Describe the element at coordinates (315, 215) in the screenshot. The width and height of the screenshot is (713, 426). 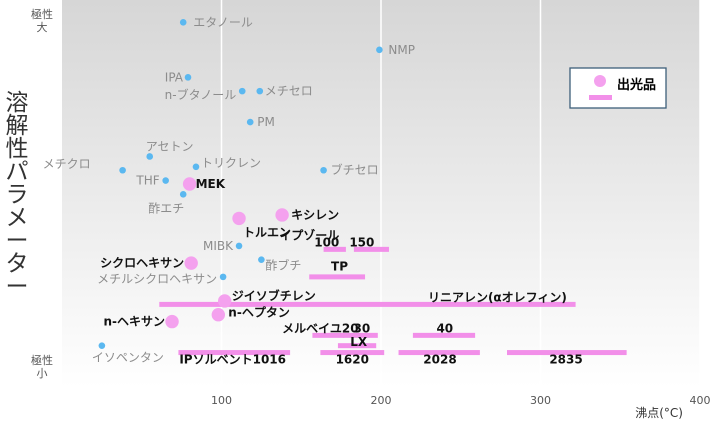
I see `idemitsu-label: キシレン` at that location.